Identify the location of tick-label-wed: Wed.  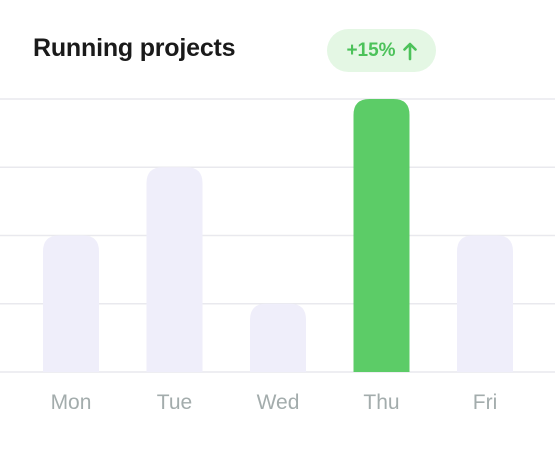
(278, 402).